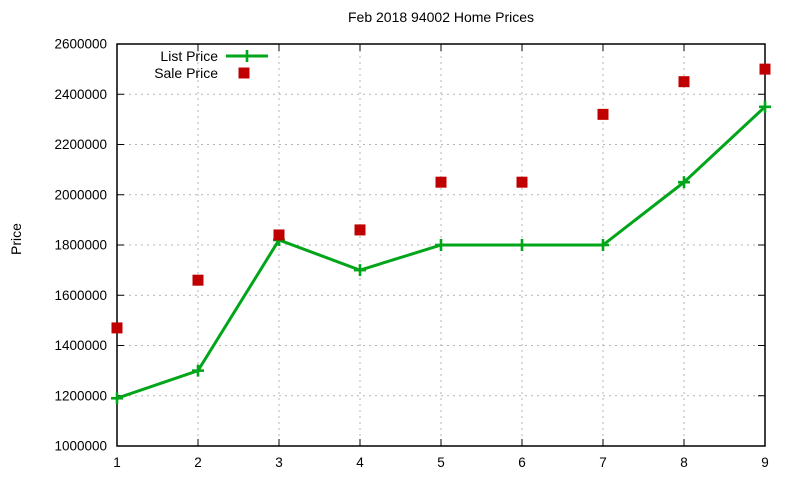  Describe the element at coordinates (80, 345) in the screenshot. I see `y-tick-label: 1400000` at that location.